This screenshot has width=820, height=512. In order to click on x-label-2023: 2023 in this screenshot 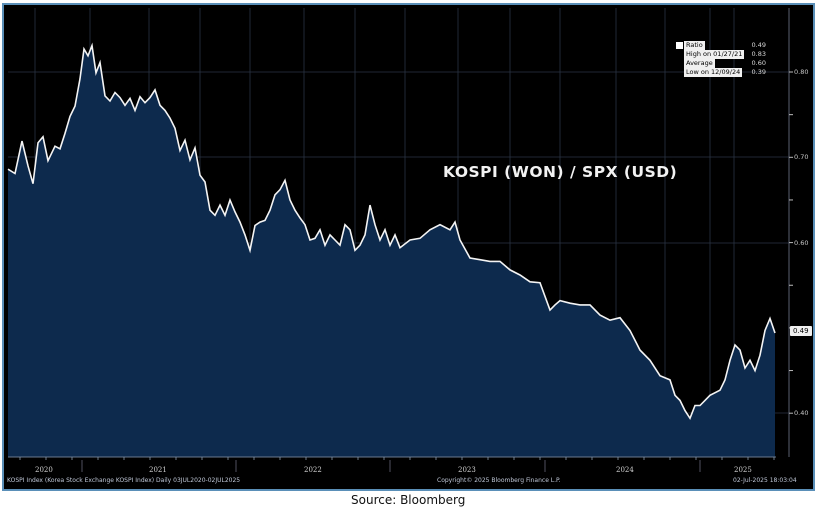, I will do `click(467, 470)`.